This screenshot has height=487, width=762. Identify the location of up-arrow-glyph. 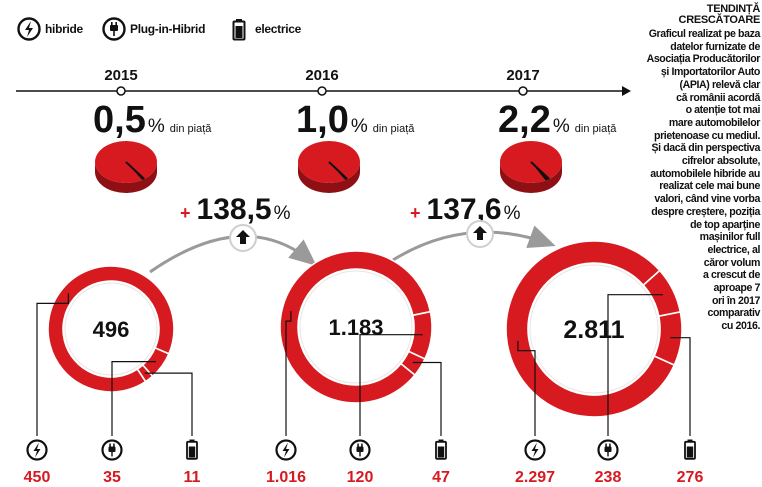
(243, 237).